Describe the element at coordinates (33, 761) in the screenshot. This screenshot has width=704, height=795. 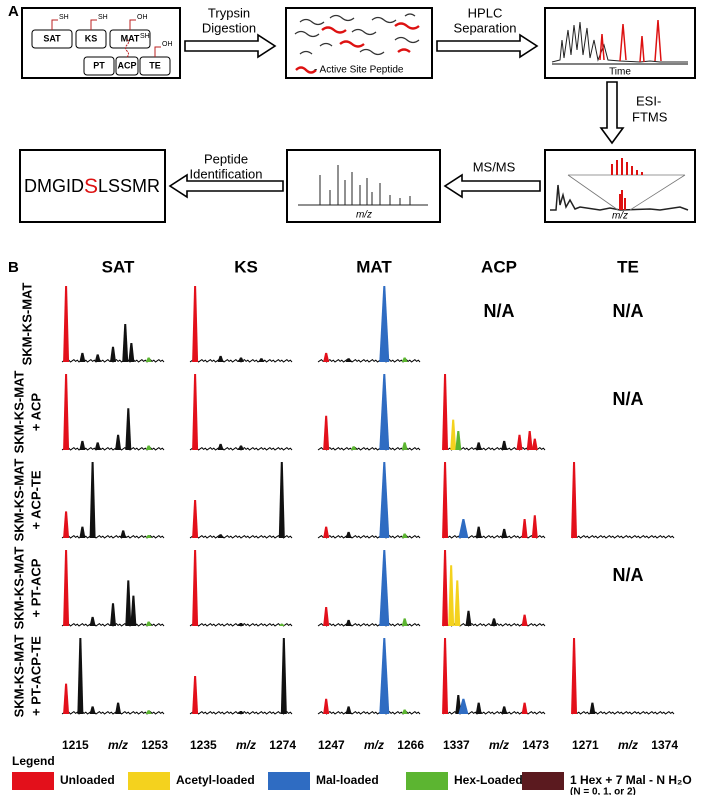
I see `legend-title: Legend` at that location.